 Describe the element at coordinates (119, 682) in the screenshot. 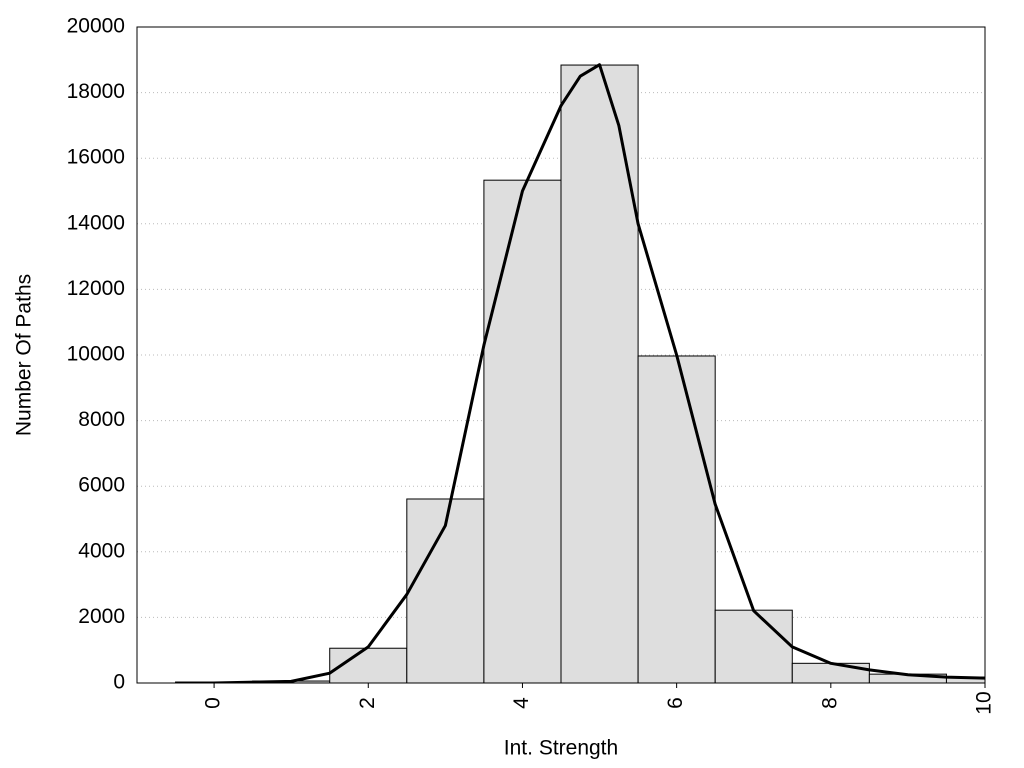

I see `y-tick-label: 0` at that location.